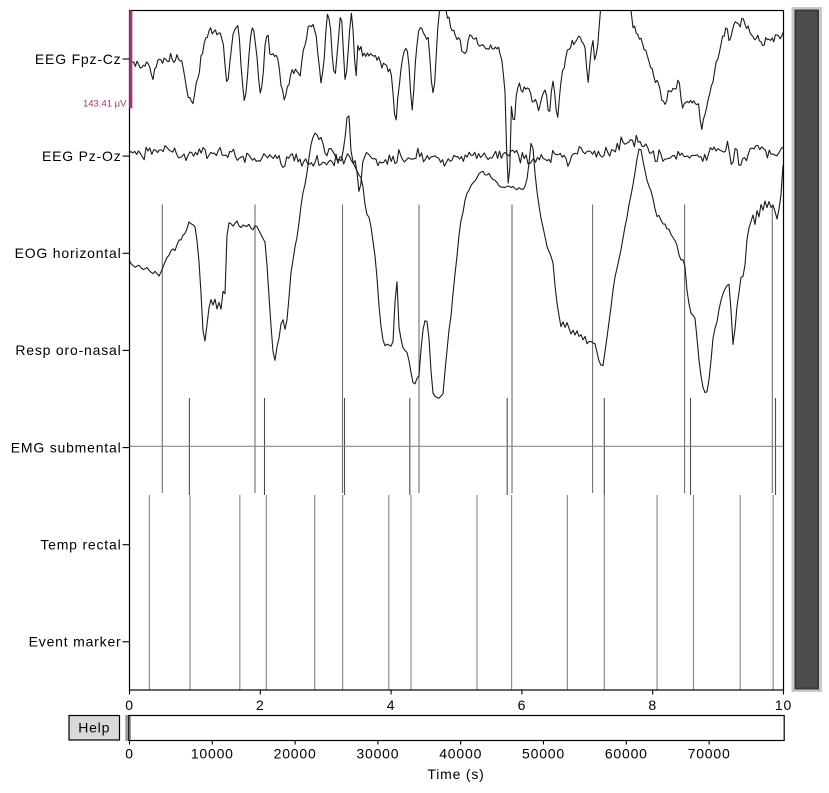 The image size is (829, 793). I want to click on svg-text: 143.41 µV, so click(105, 104).